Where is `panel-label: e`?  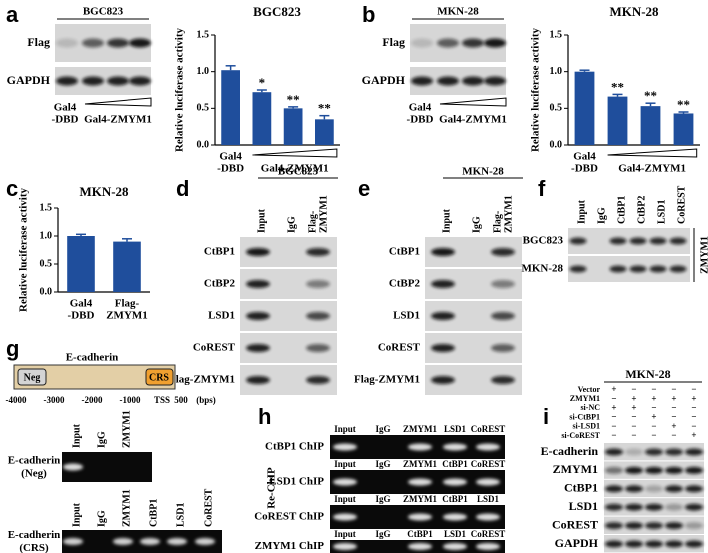
panel-label: e is located at coordinates (364, 188).